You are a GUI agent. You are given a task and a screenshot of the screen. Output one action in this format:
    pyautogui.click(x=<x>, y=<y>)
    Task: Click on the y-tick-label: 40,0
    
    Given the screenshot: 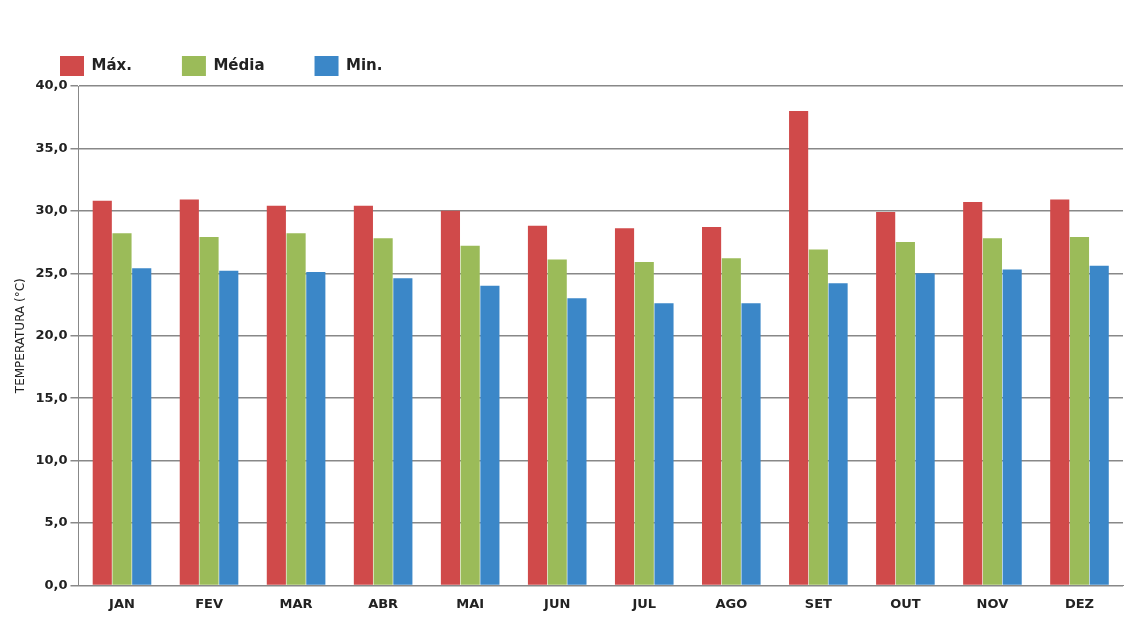 What is the action you would take?
    pyautogui.click(x=51, y=85)
    